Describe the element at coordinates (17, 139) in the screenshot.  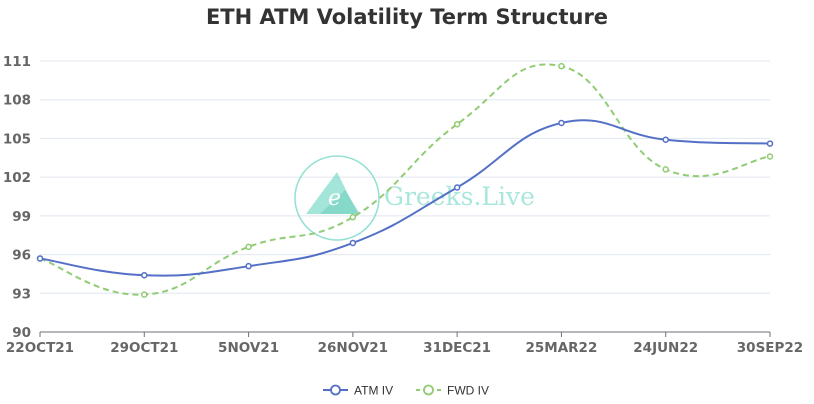
I see `y-tick-label: 105` at that location.